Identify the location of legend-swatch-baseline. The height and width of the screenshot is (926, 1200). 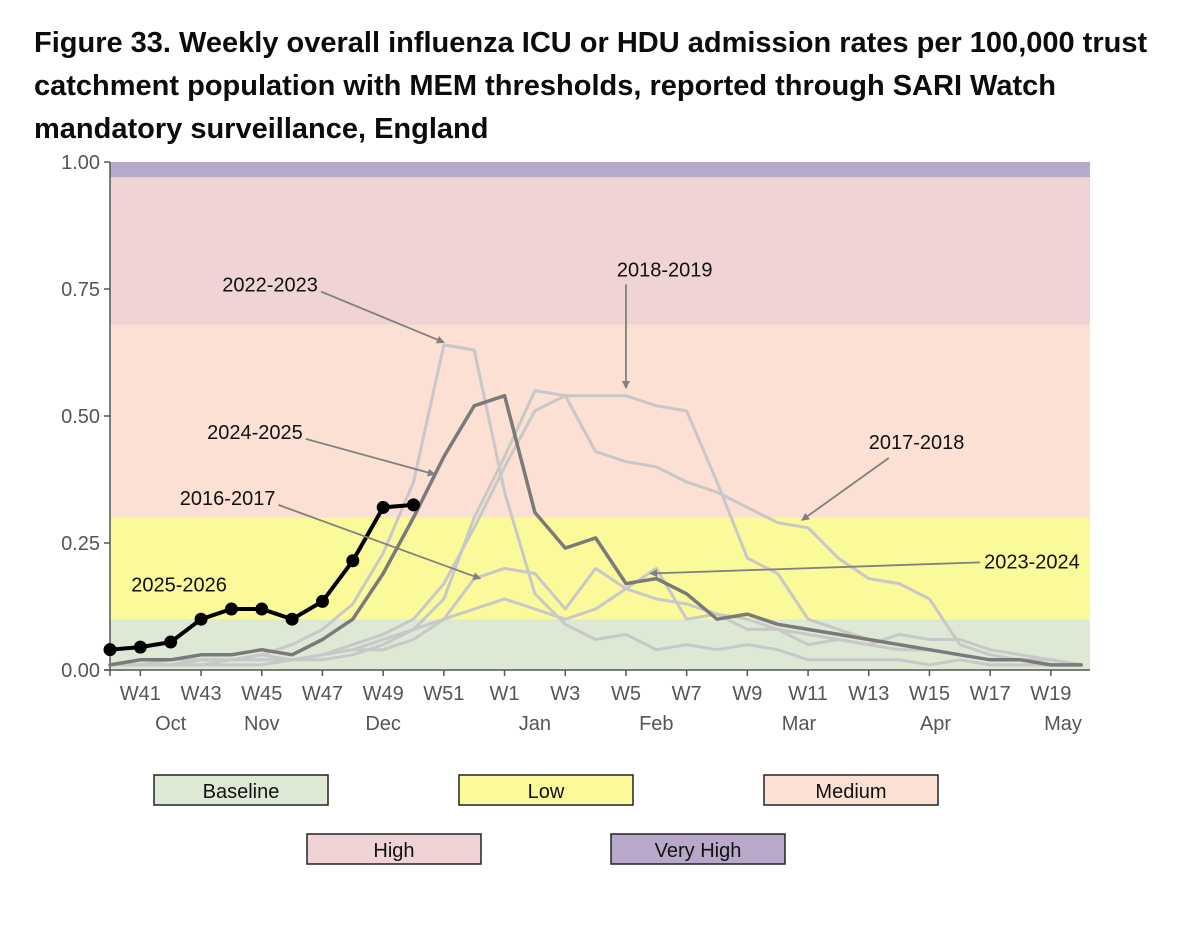
(241, 790).